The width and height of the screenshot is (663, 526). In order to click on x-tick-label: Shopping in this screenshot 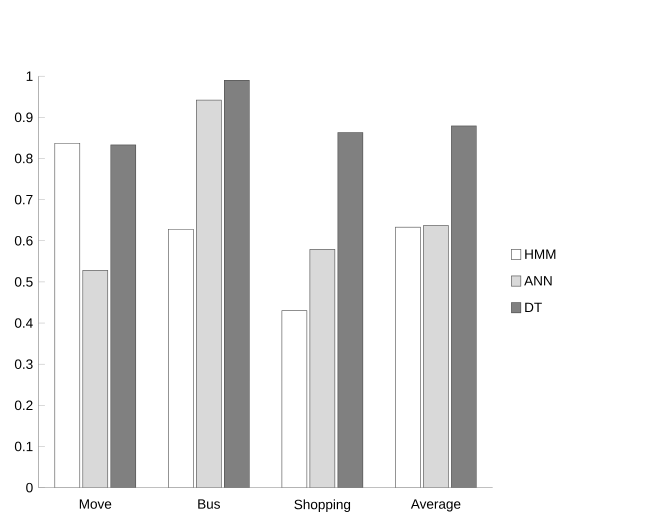, I will do `click(322, 505)`.